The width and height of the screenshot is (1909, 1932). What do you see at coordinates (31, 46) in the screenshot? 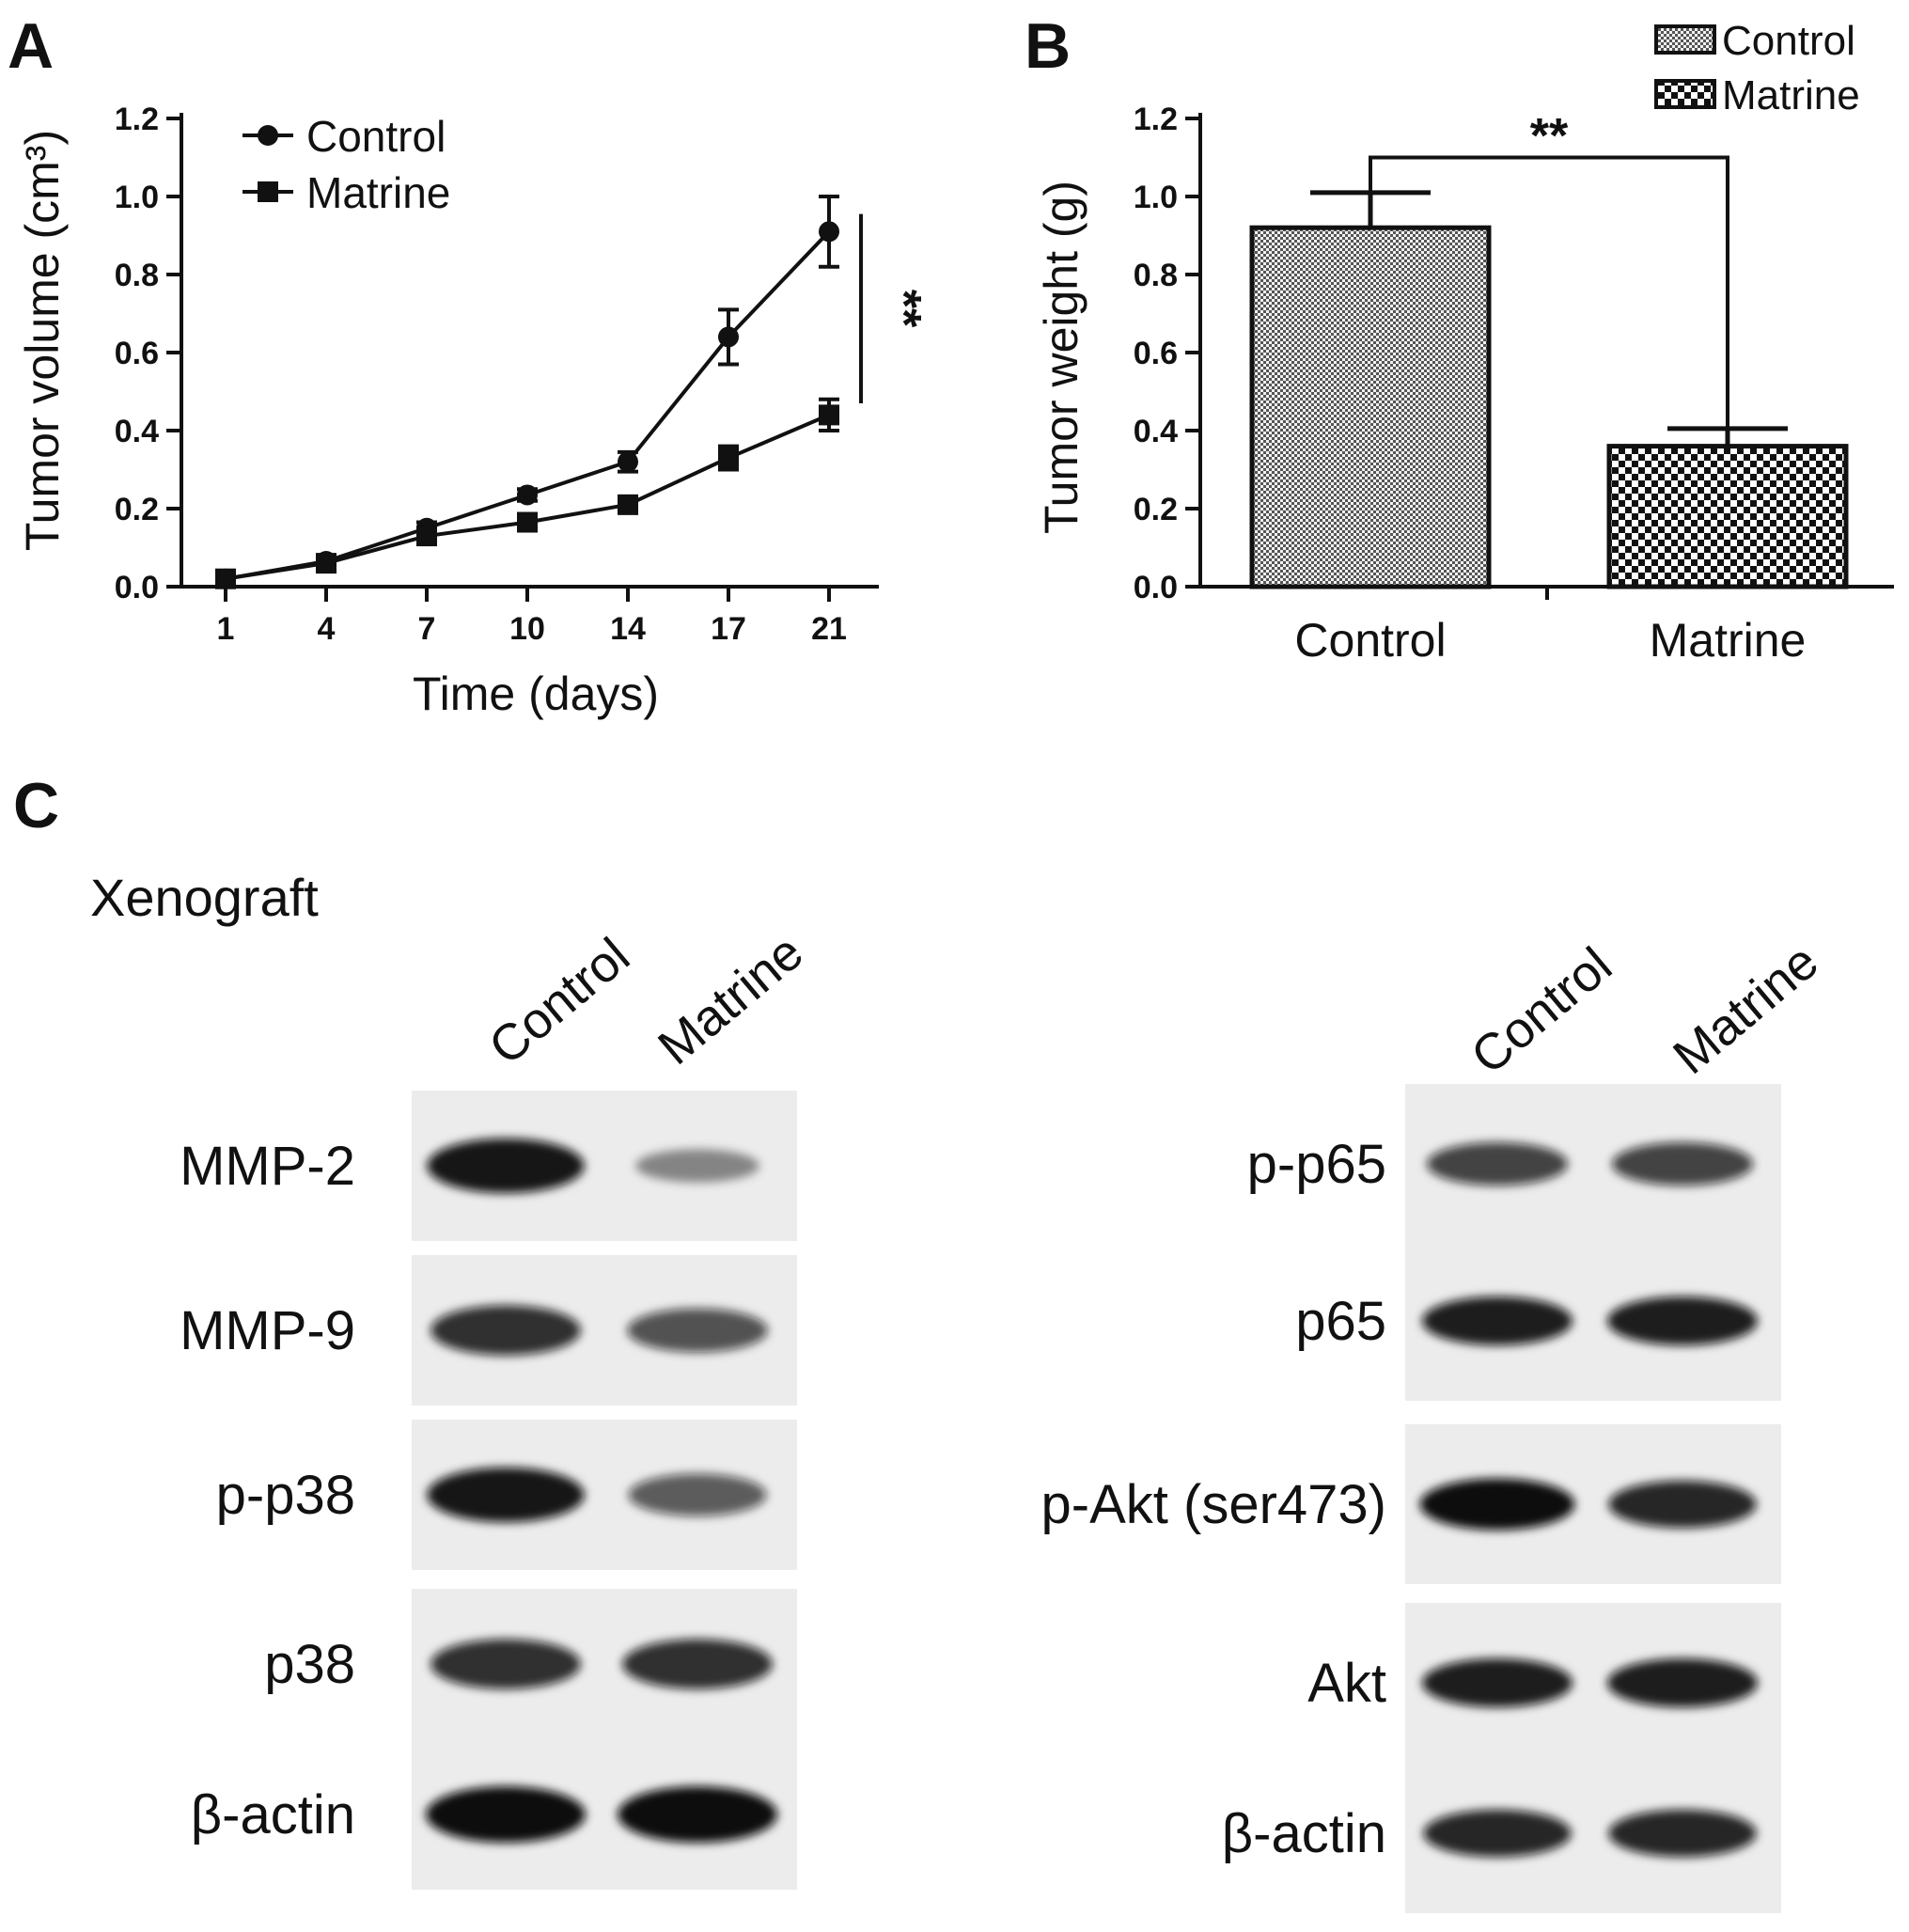
I see `panel-label-a: A` at bounding box center [31, 46].